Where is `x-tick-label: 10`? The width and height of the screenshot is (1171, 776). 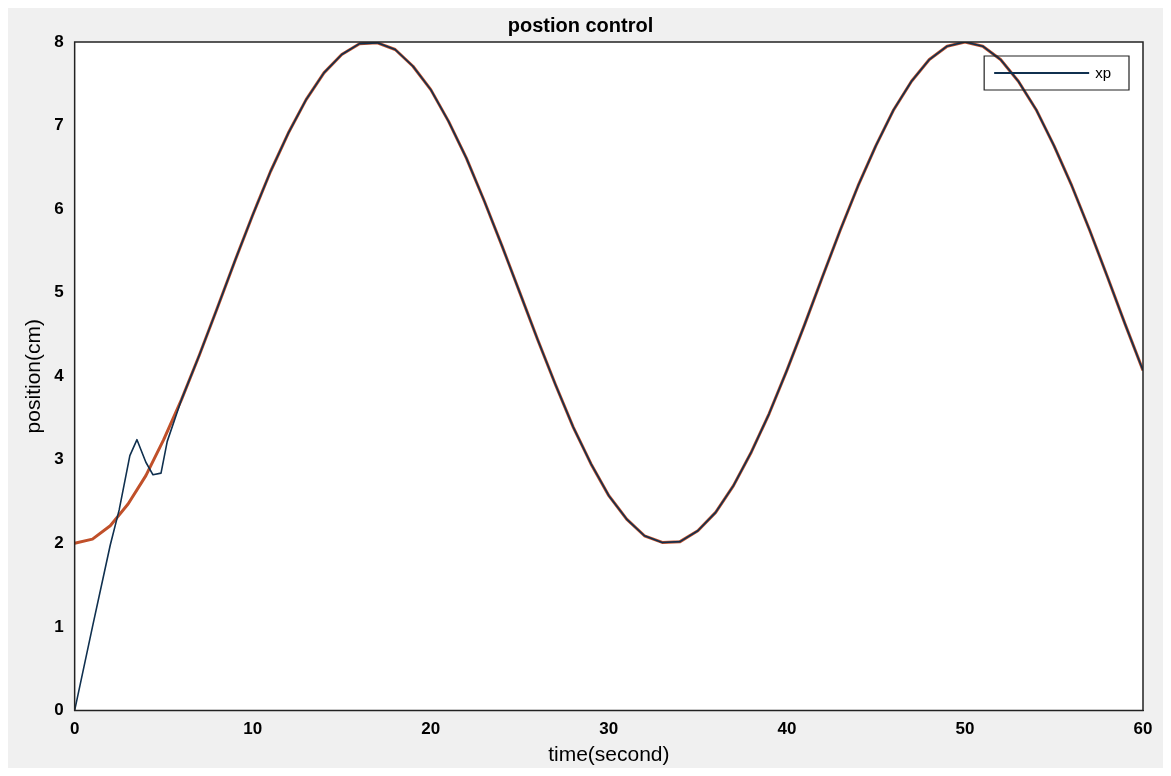 x-tick-label: 10 is located at coordinates (253, 729).